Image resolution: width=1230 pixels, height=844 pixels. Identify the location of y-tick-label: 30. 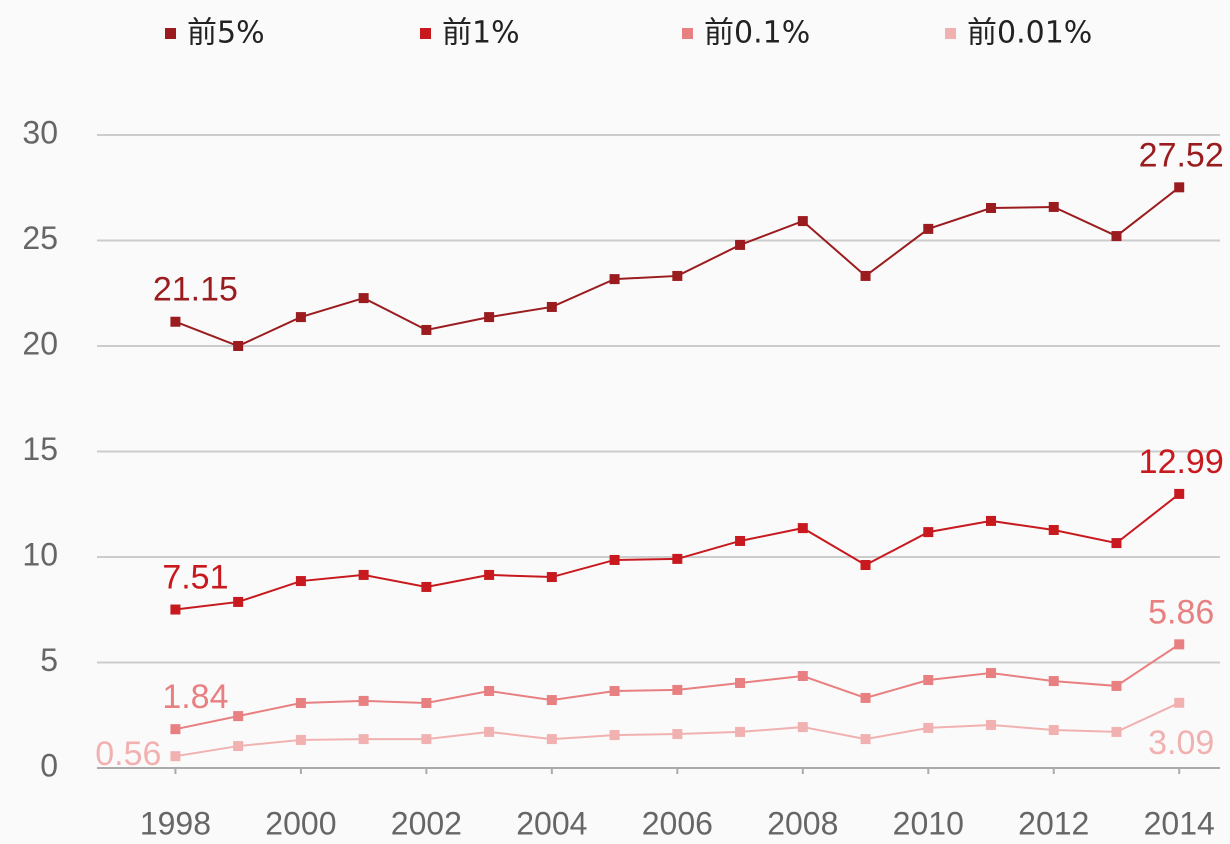
(40, 132).